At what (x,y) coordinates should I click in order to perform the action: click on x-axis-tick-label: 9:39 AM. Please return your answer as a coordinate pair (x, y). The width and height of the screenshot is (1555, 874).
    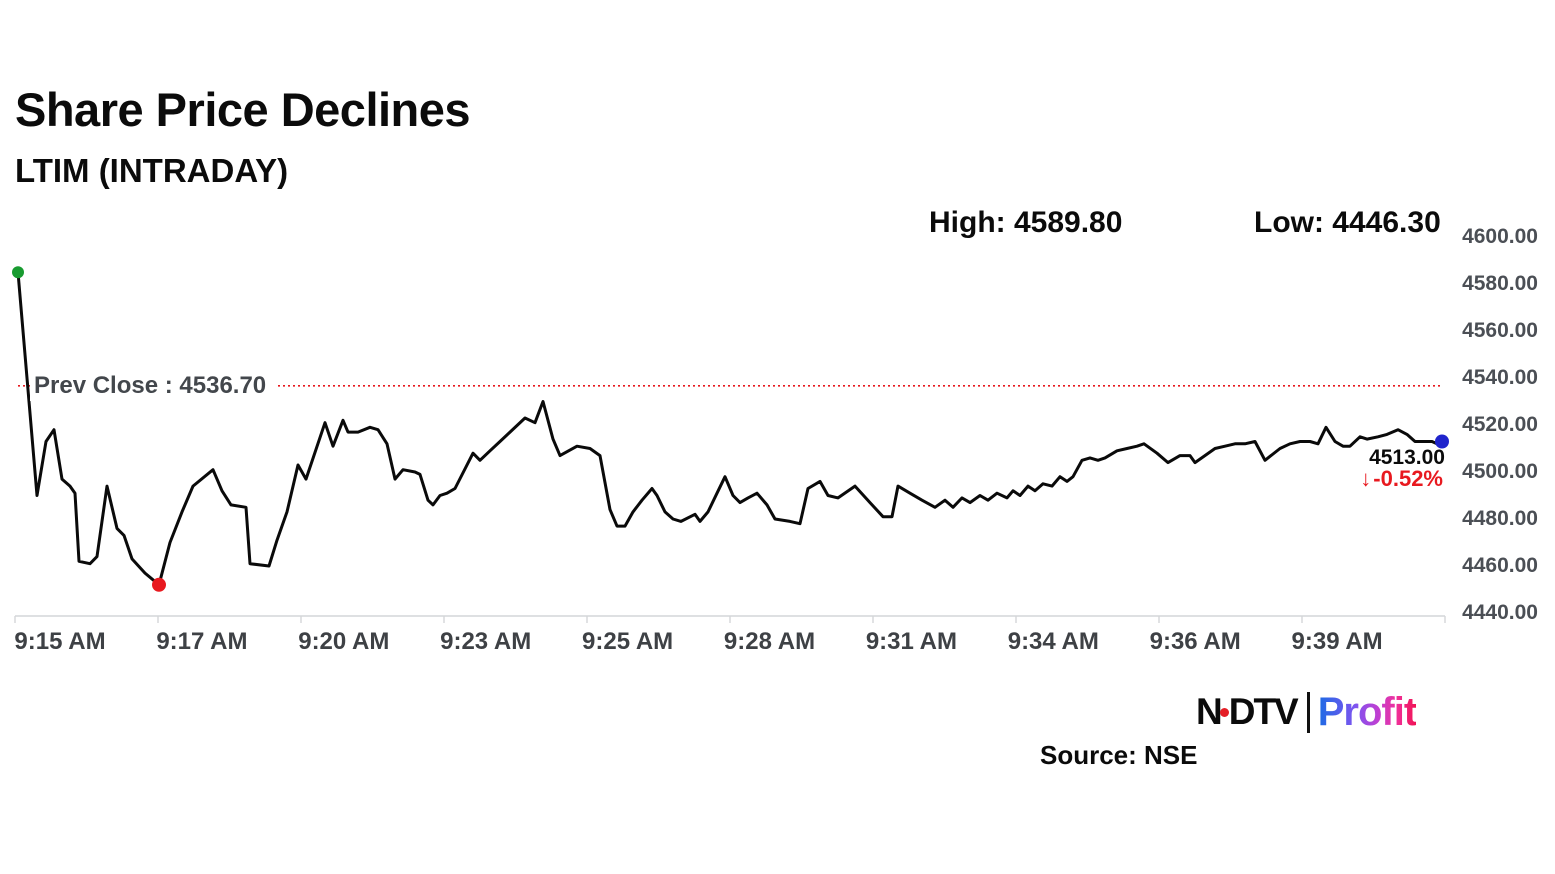
    Looking at the image, I should click on (1337, 641).